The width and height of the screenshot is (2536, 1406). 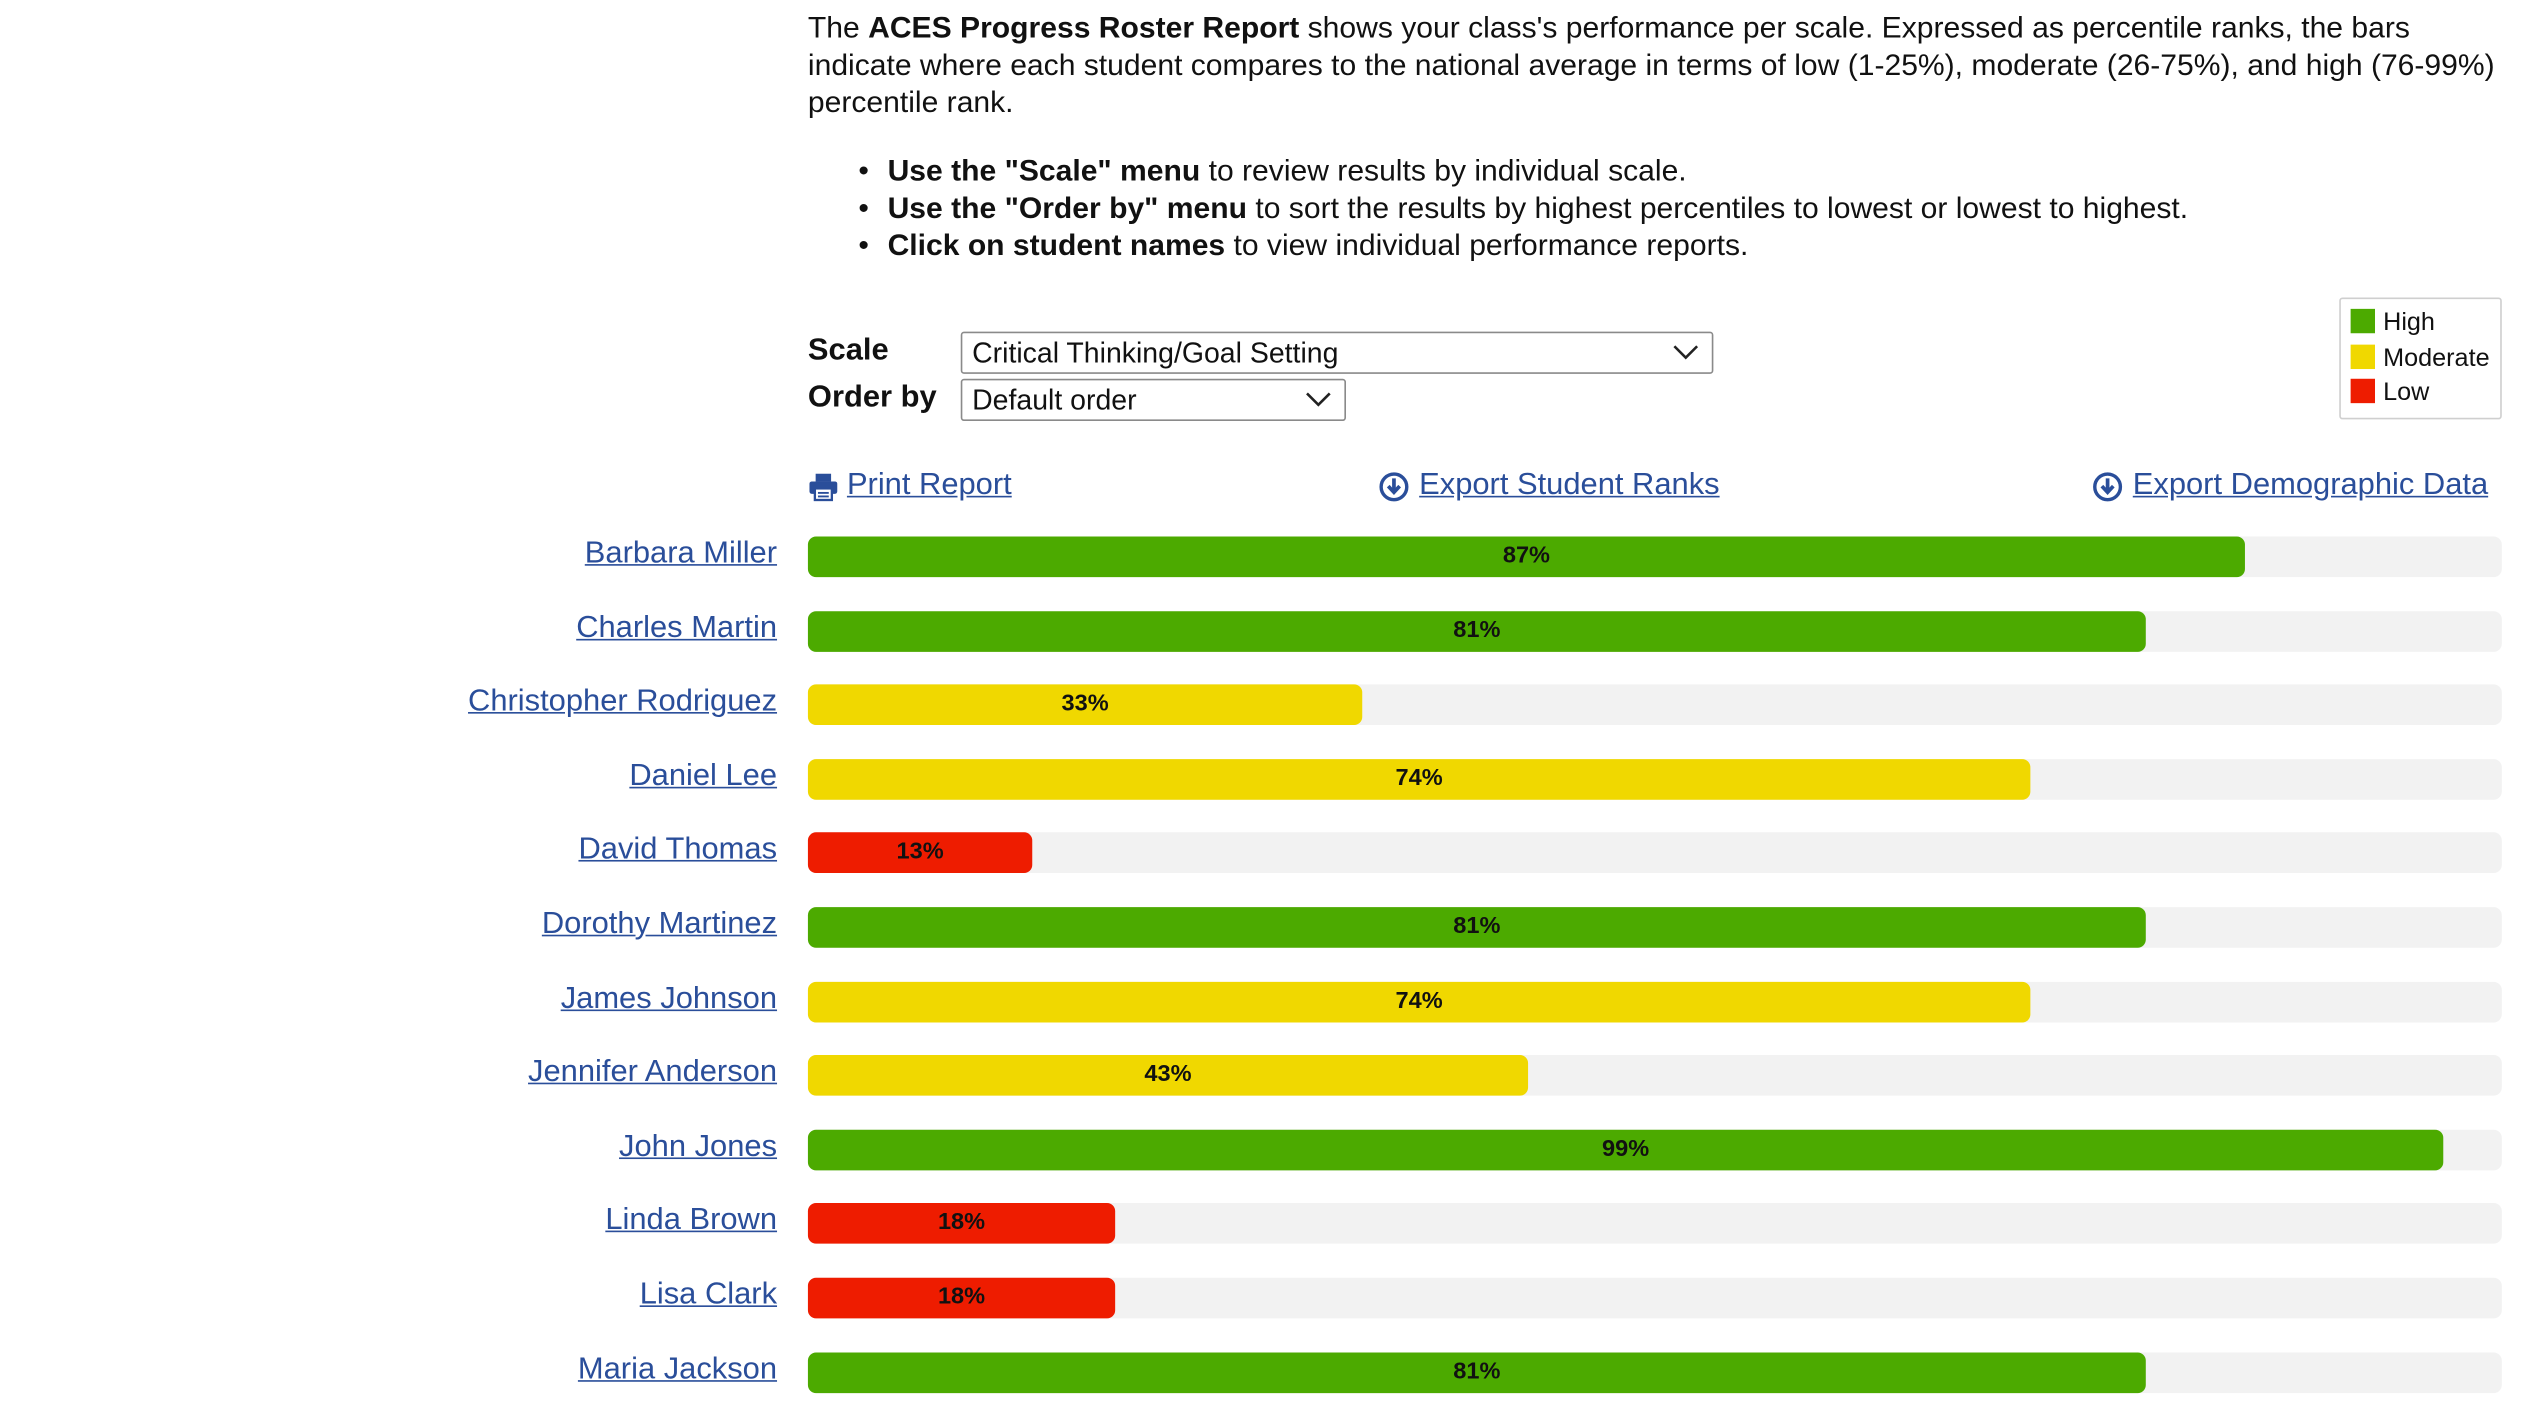 I want to click on student-name-link: Christopher Rodriguez, so click(x=623, y=701).